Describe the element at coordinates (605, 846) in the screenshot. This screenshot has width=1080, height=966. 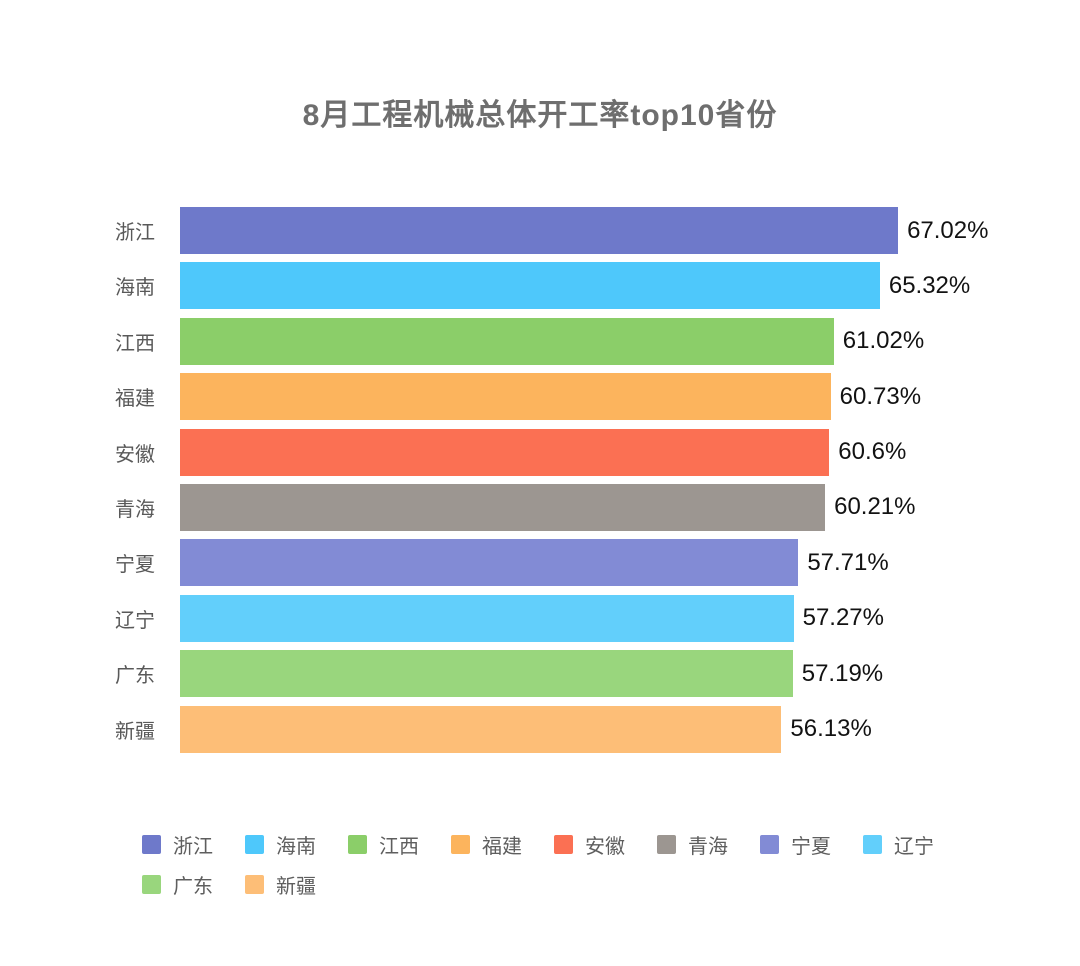
I see `legend-label: 安徽` at that location.